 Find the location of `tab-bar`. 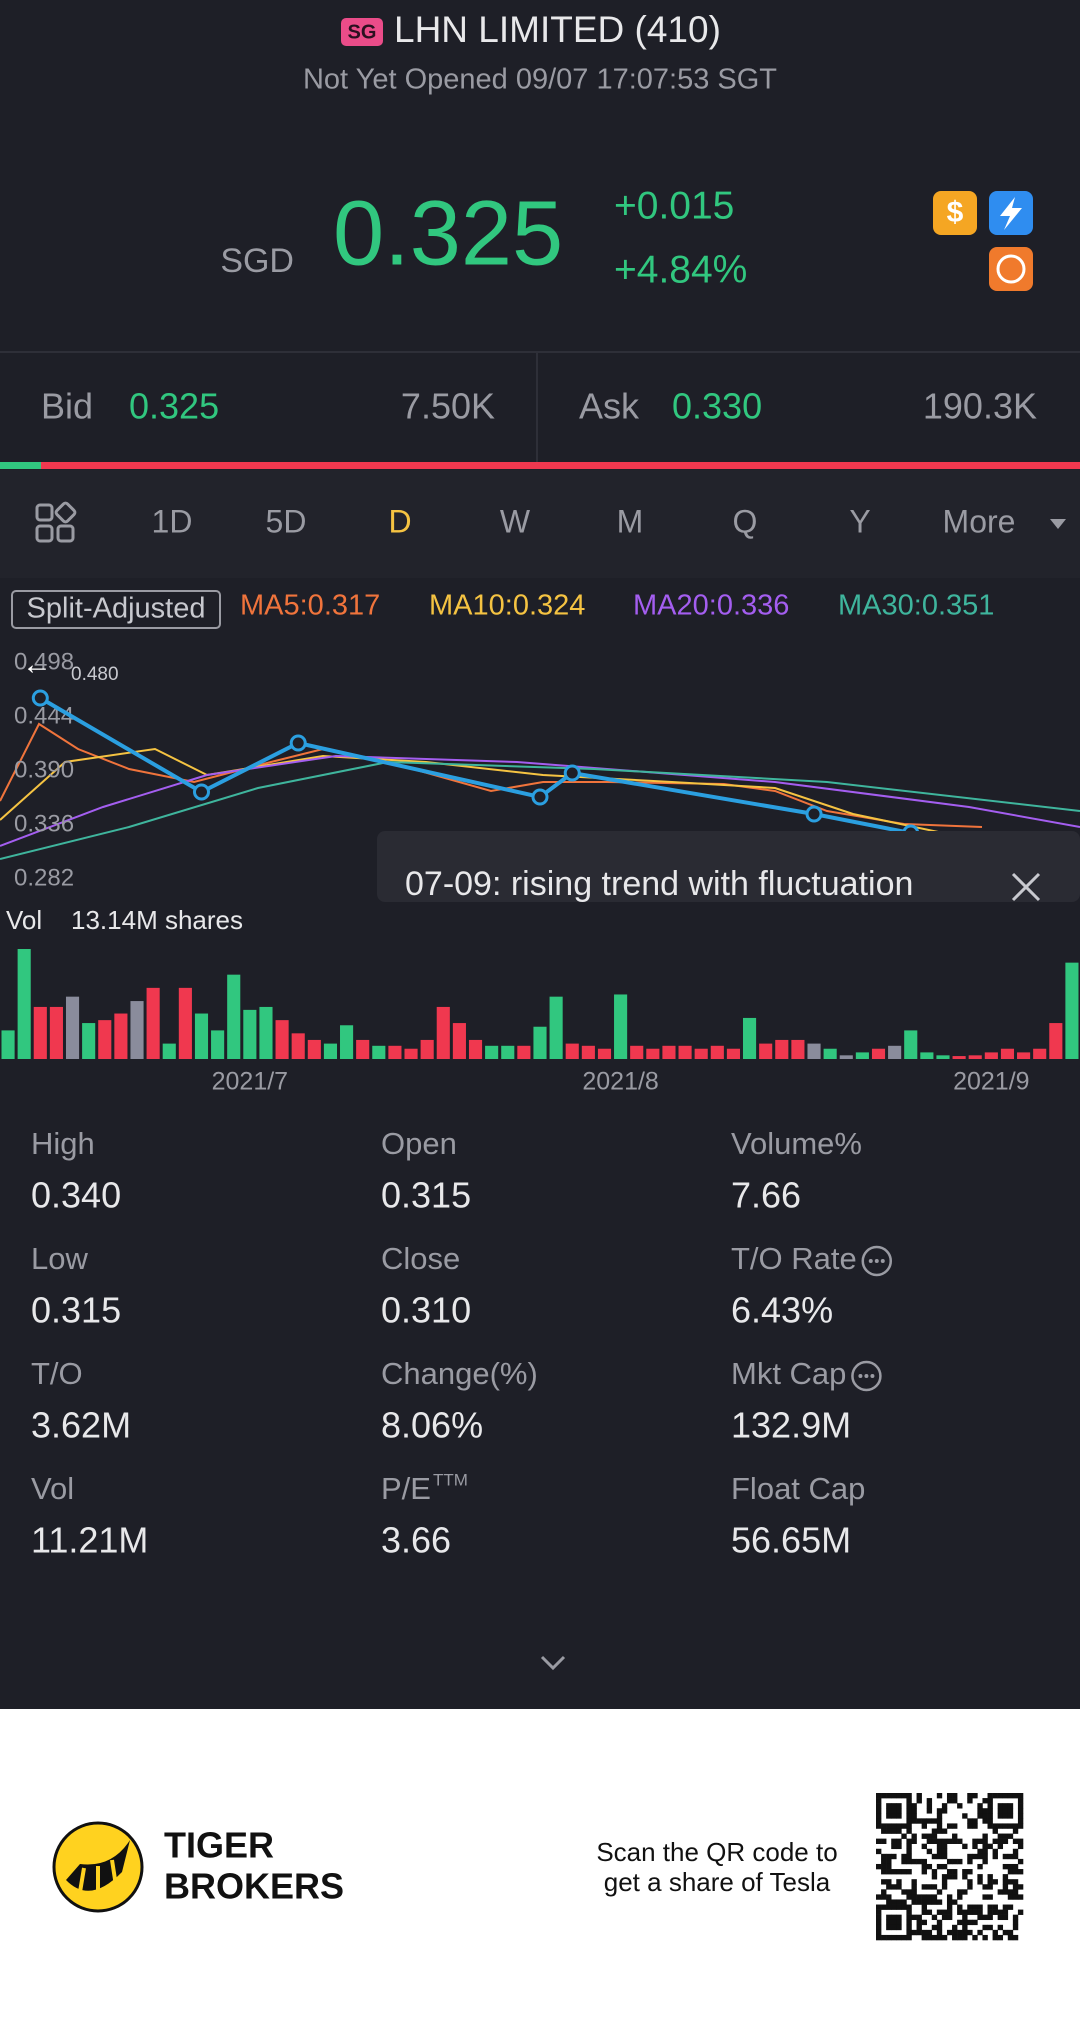

tab-bar is located at coordinates (540, 524).